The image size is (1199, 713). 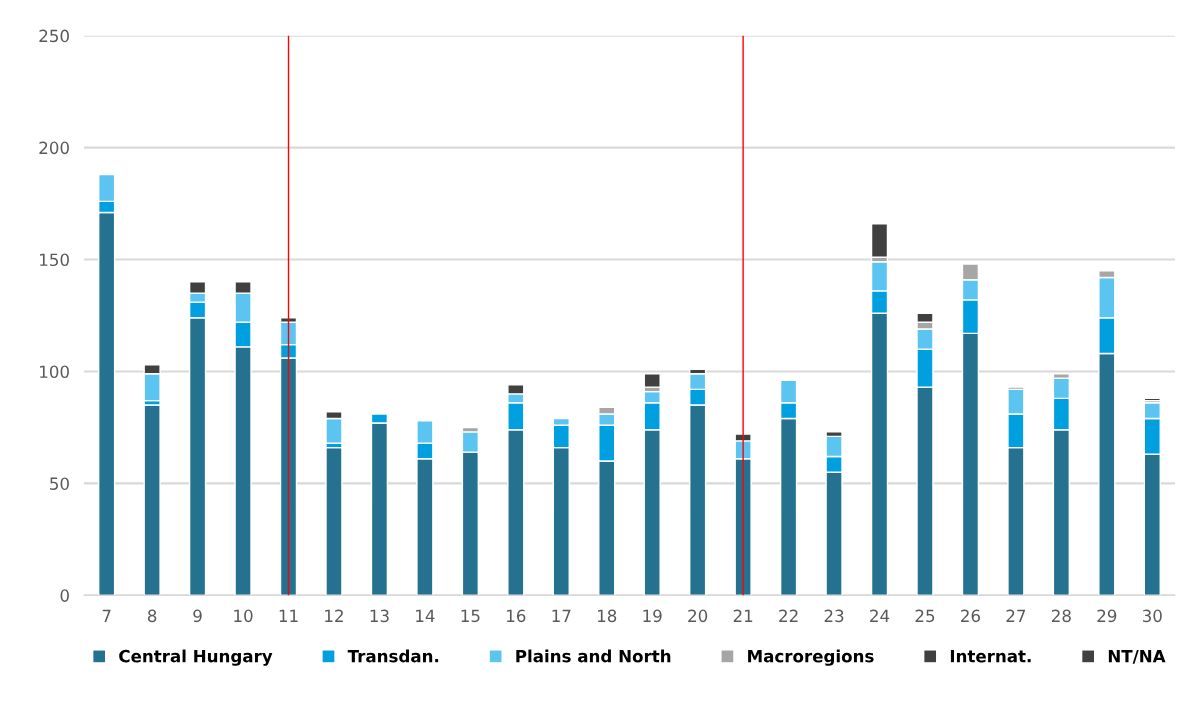 What do you see at coordinates (698, 616) in the screenshot?
I see `x-tick-label: 20` at bounding box center [698, 616].